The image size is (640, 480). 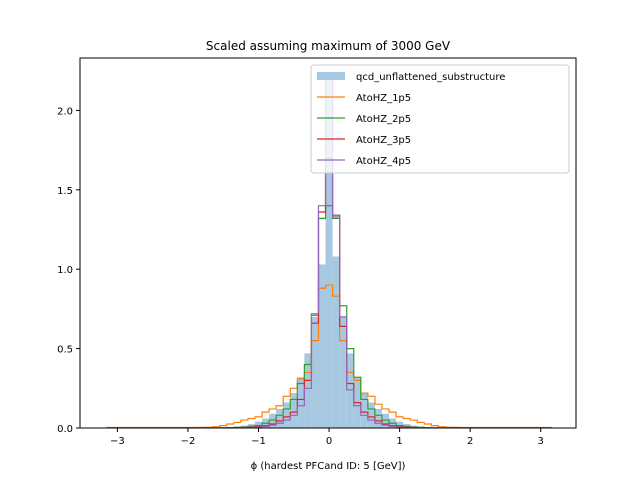 What do you see at coordinates (258, 441) in the screenshot?
I see `x-tick-label: −1` at bounding box center [258, 441].